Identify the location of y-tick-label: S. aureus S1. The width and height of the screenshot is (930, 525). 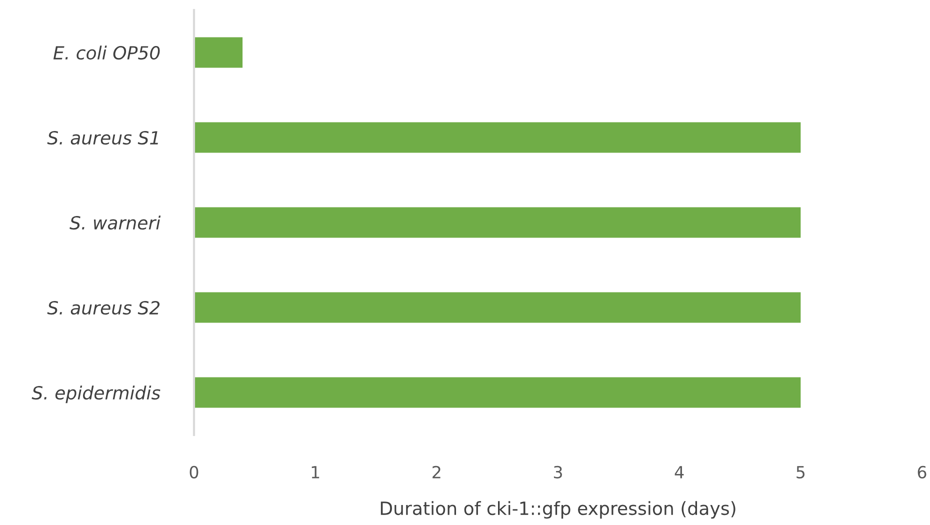
(102, 137).